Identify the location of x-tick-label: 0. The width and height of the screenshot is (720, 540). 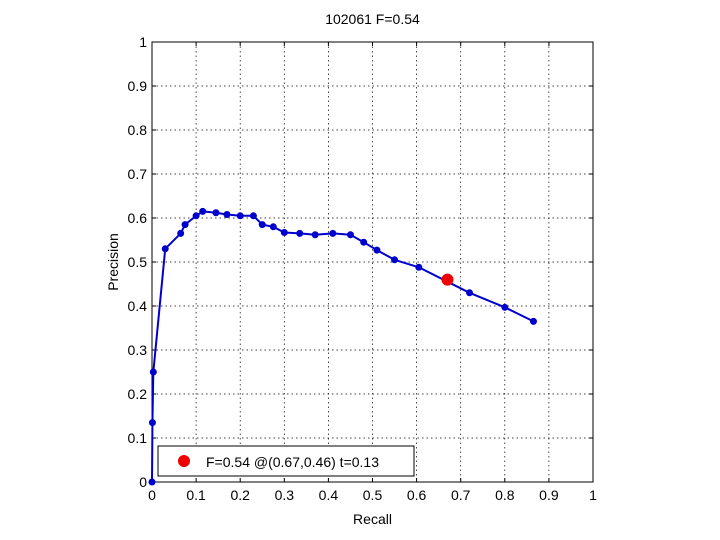
(152, 495).